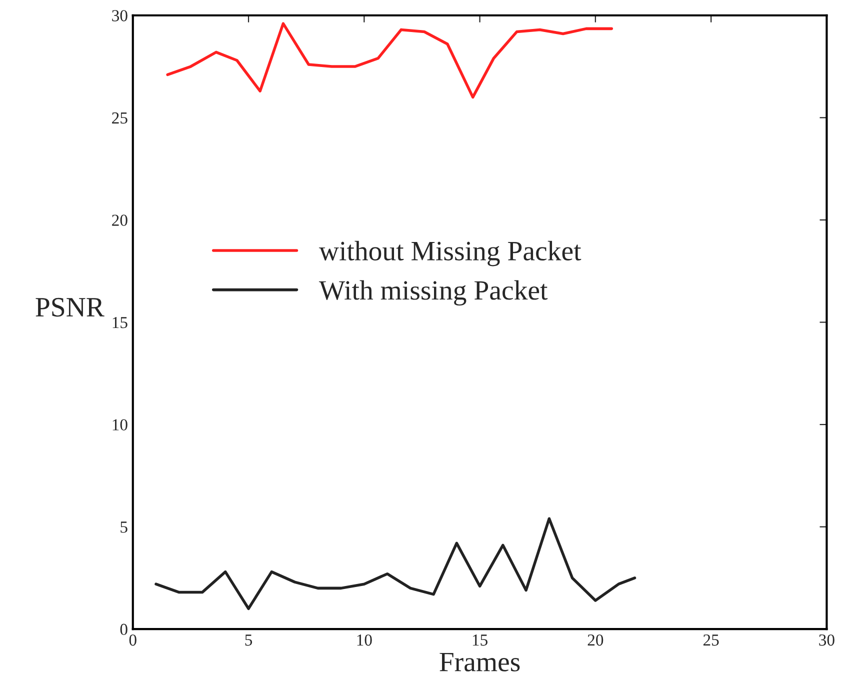 The image size is (841, 699). What do you see at coordinates (248, 640) in the screenshot?
I see `x-tick-label: 5` at bounding box center [248, 640].